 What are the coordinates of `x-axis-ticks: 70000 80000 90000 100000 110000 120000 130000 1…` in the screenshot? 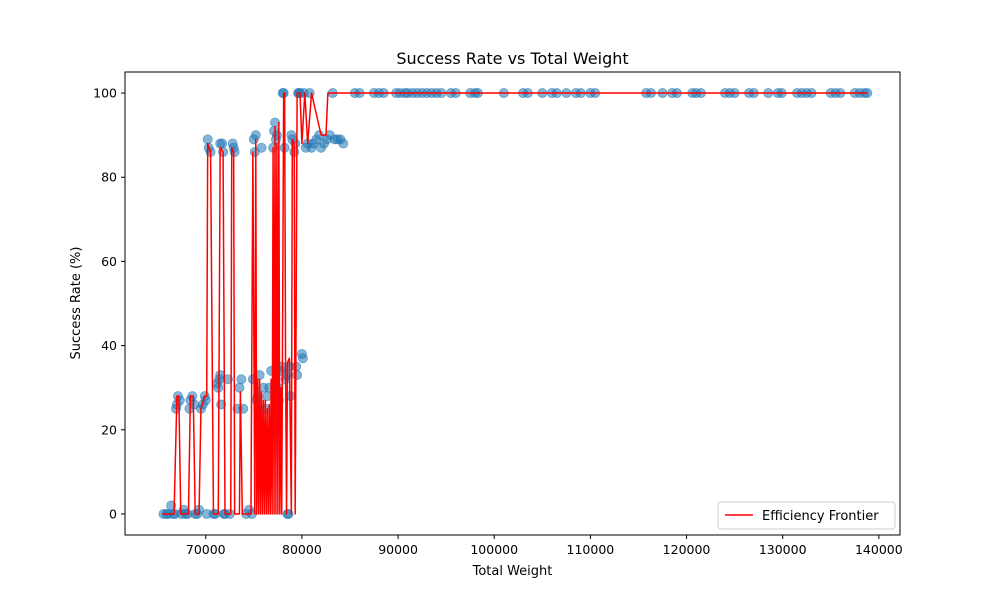 It's located at (544, 546).